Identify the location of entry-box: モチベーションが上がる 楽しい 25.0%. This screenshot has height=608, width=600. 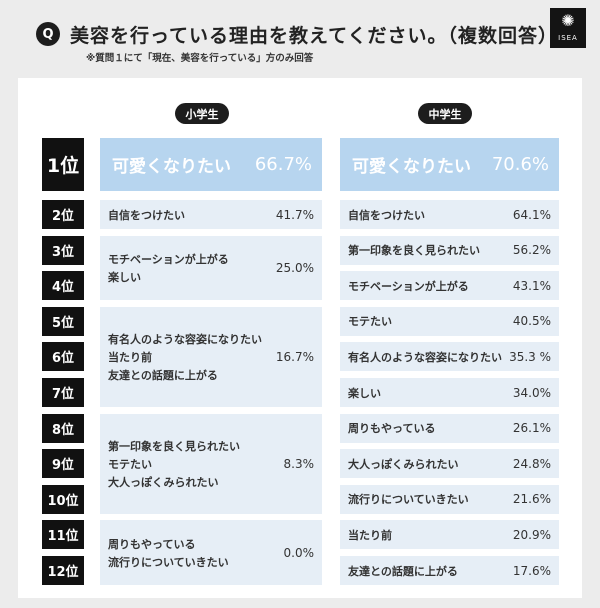
(211, 268).